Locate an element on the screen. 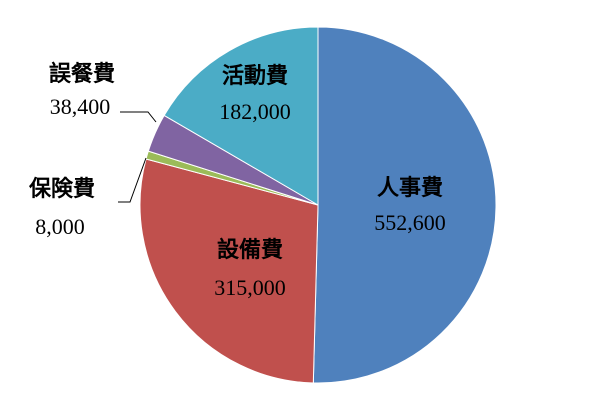 The image size is (598, 406). slice-label: 活動費 is located at coordinates (255, 75).